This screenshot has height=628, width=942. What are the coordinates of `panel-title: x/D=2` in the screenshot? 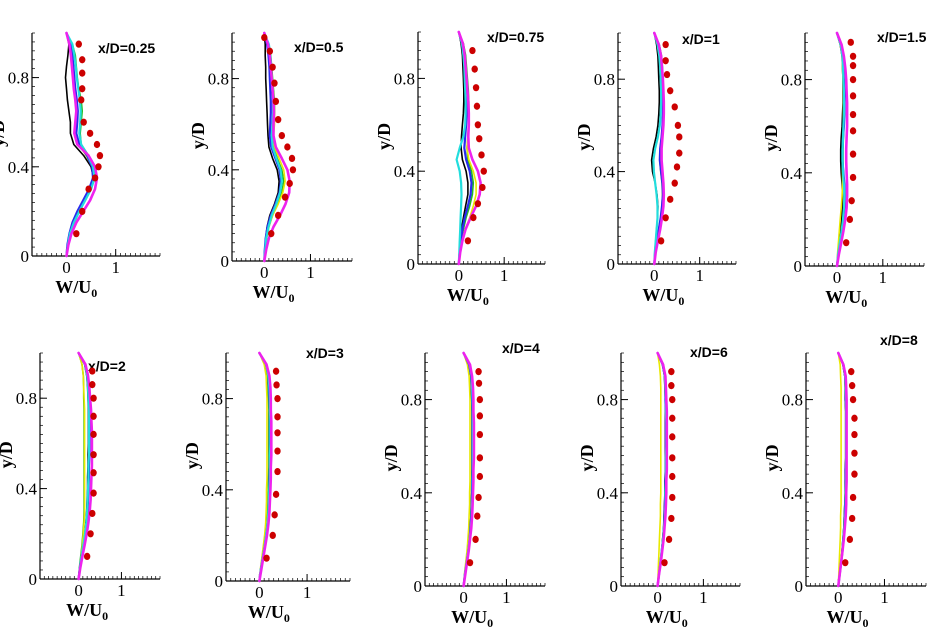 It's located at (107, 366).